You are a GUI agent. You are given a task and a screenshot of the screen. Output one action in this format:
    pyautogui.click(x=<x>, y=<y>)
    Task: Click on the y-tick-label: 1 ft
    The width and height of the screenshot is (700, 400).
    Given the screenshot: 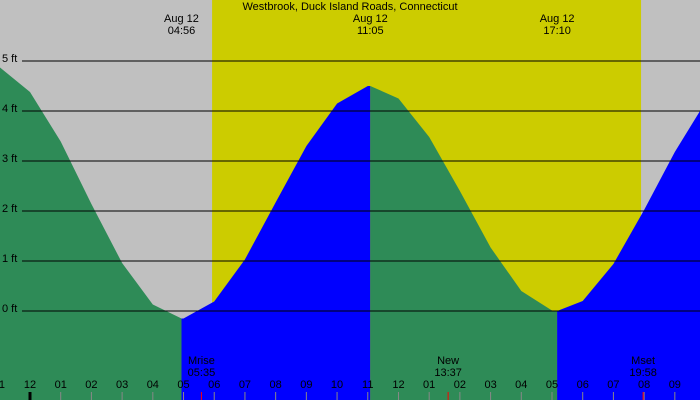 What is the action you would take?
    pyautogui.click(x=9, y=259)
    